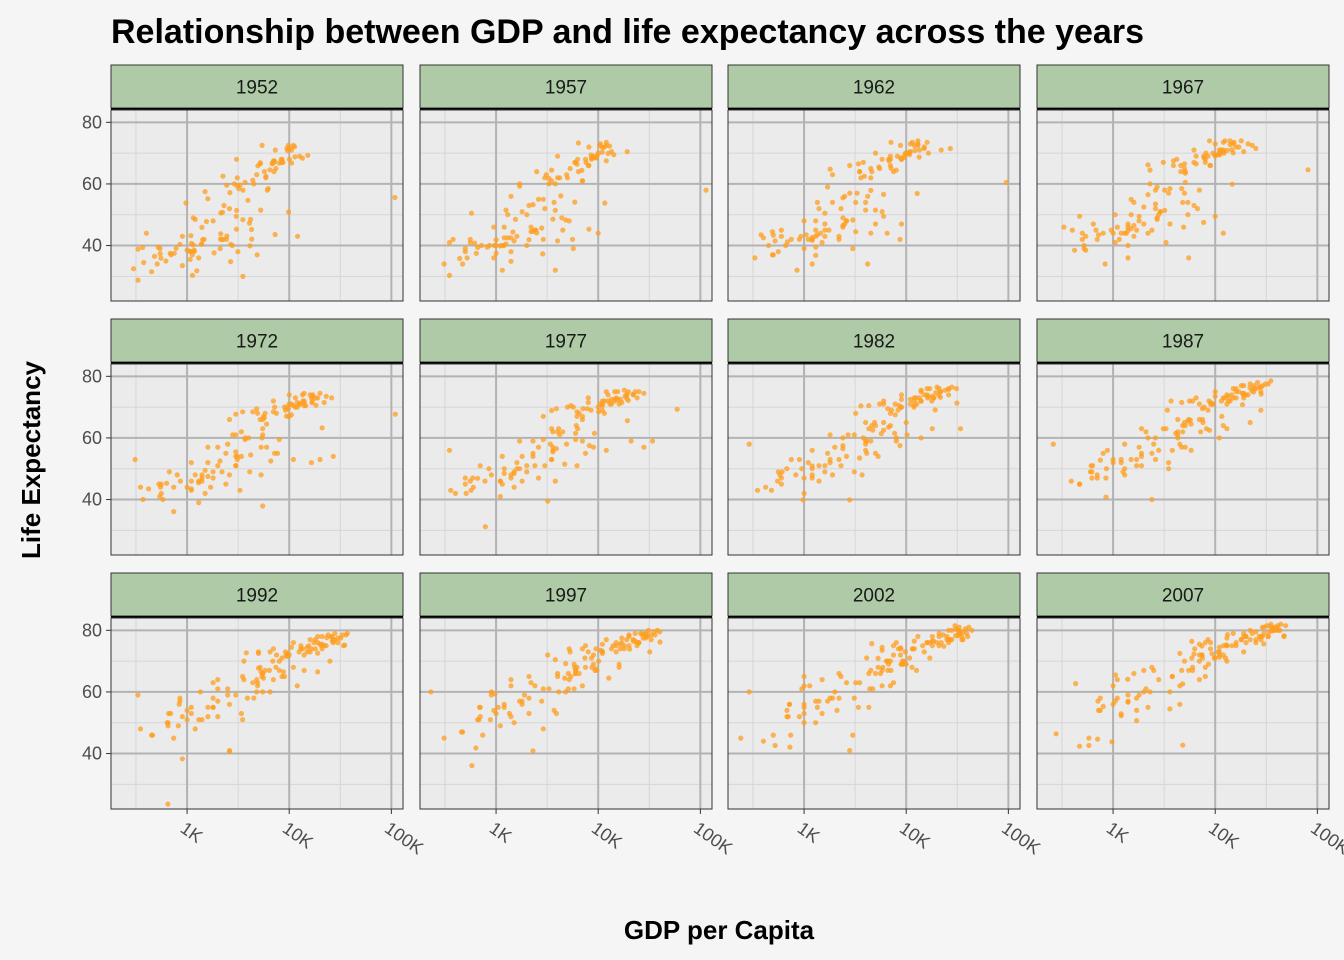  Describe the element at coordinates (1183, 437) in the screenshot. I see `facet-panel-1987: 1987` at that location.